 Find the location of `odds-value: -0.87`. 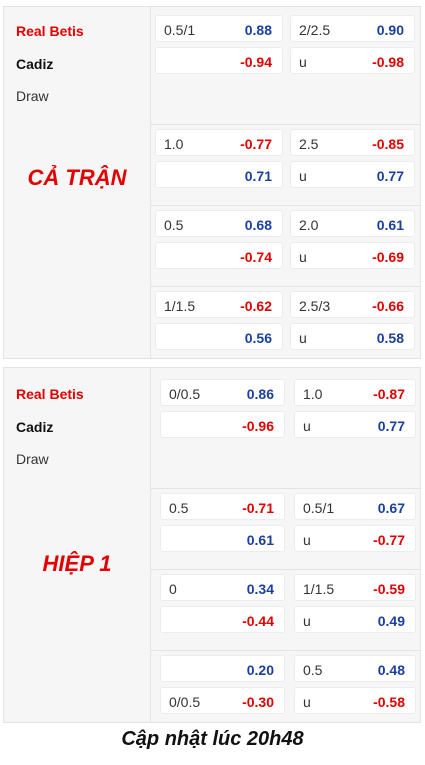

odds-value: -0.87 is located at coordinates (389, 394).